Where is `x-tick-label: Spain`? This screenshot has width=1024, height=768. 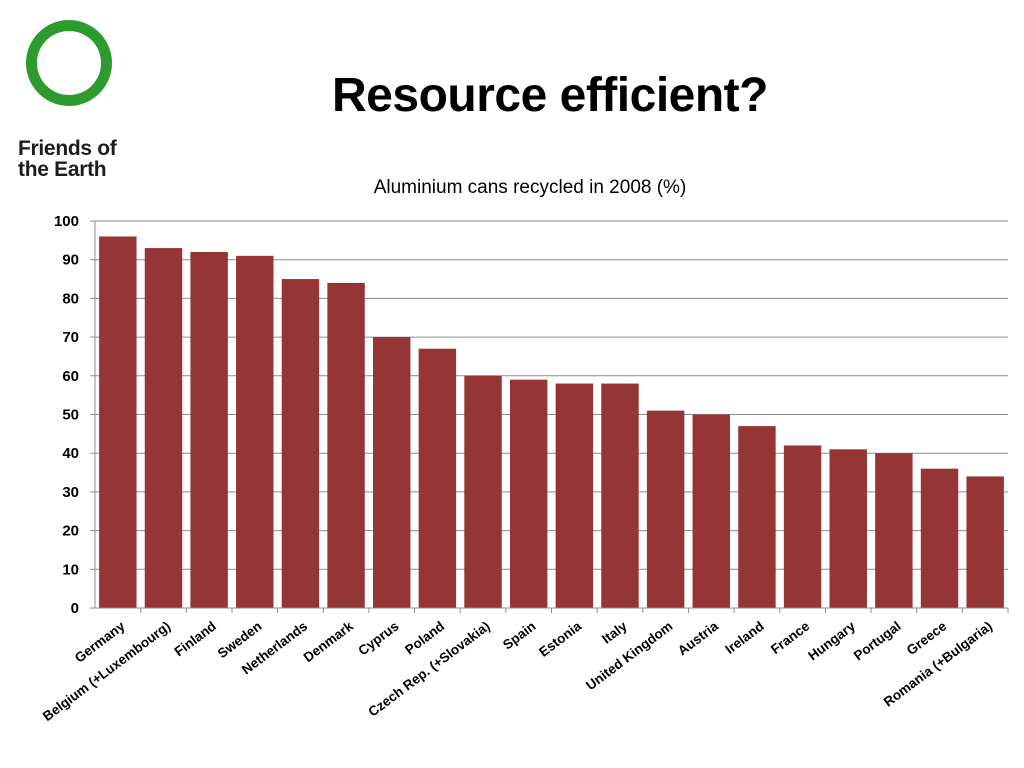 x-tick-label: Spain is located at coordinates (519, 635).